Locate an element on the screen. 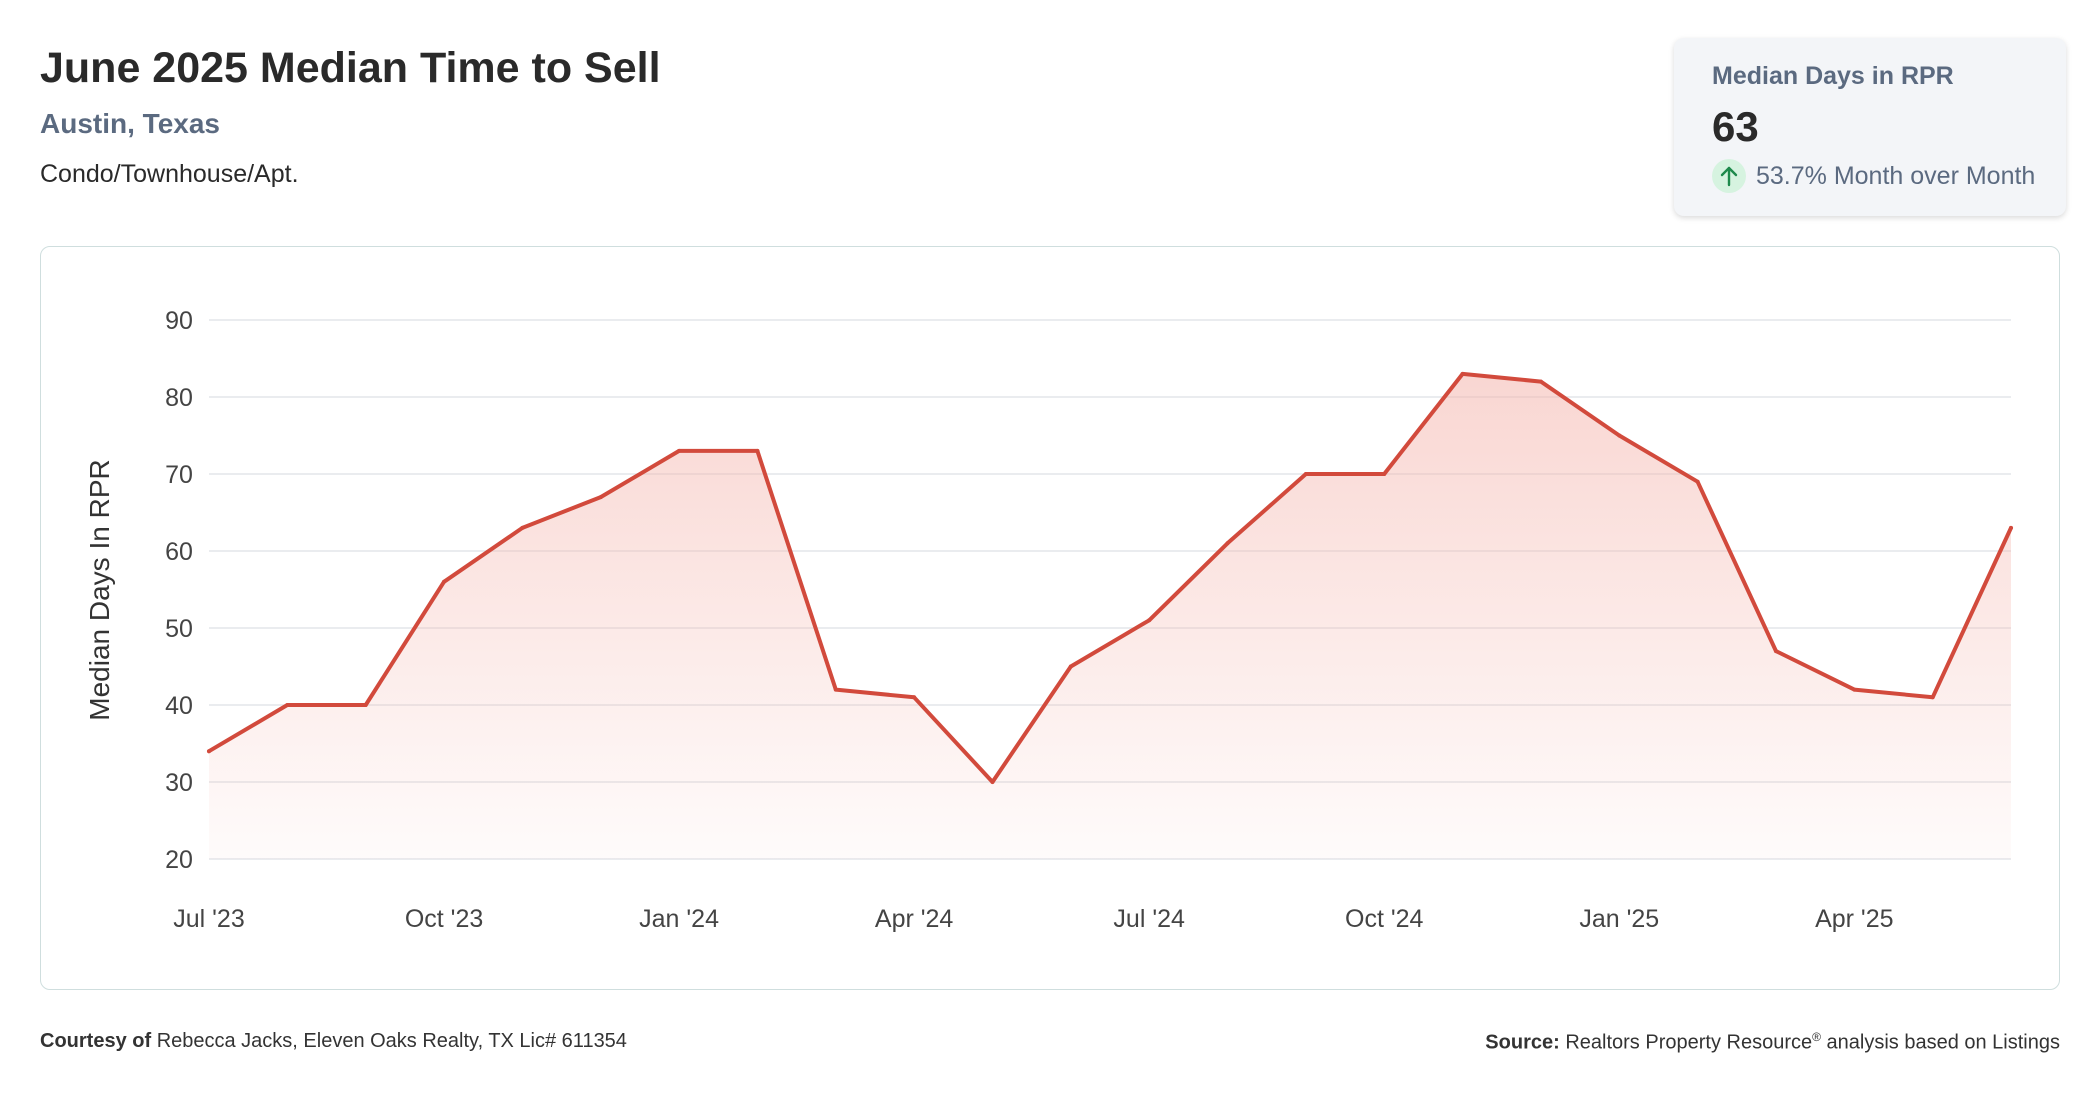 The width and height of the screenshot is (2096, 1100). y-tick-label: 50 is located at coordinates (179, 629).